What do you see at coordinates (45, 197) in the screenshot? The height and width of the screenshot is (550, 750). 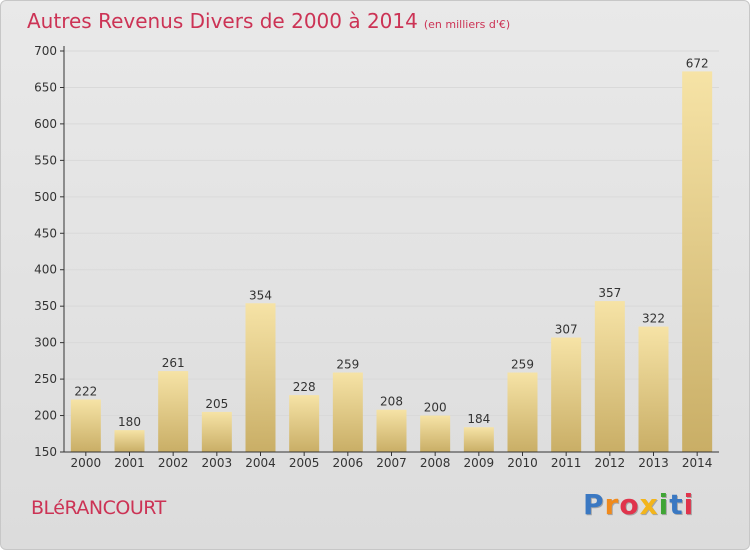 I see `y-tick-label: 500` at bounding box center [45, 197].